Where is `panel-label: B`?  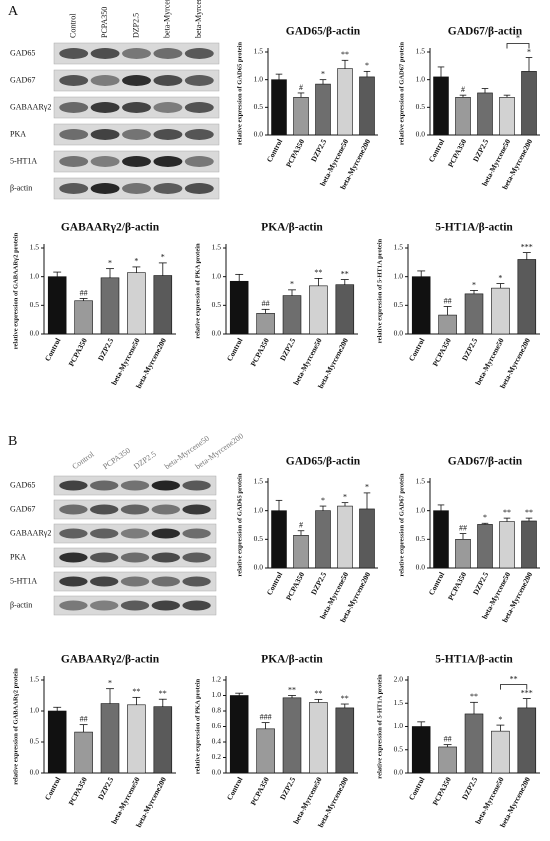 panel-label: B is located at coordinates (12, 441).